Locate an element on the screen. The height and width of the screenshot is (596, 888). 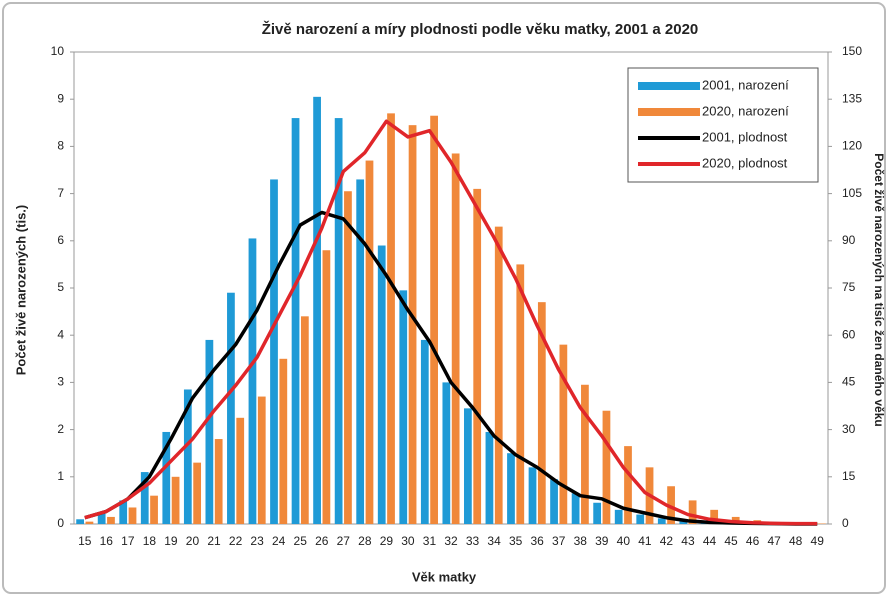
y2-tick-label: 60 is located at coordinates (849, 334).